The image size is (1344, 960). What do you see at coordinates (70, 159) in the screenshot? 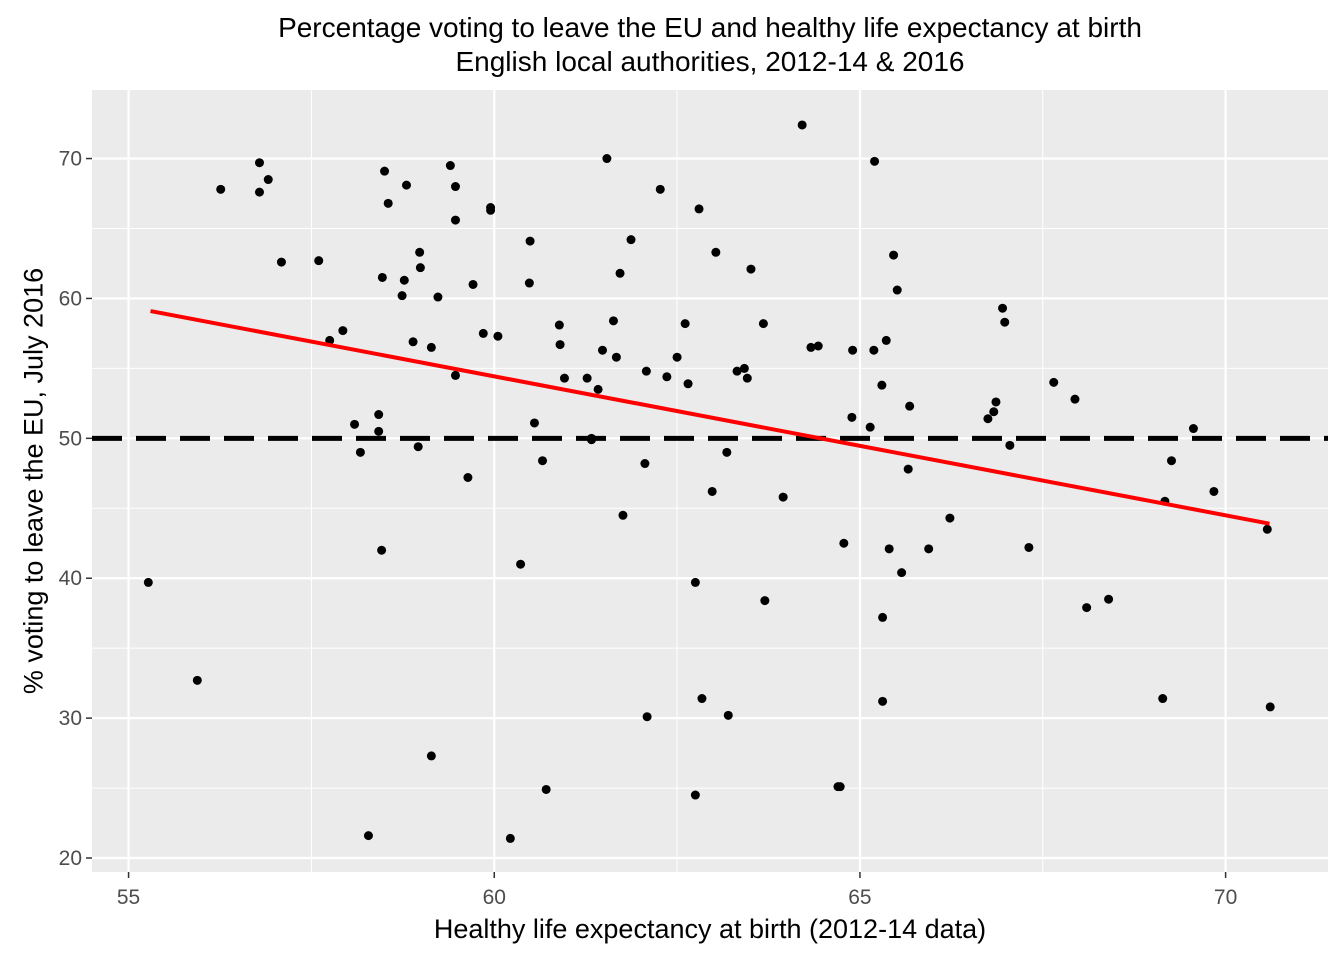
I see `y-tick-label: 70` at bounding box center [70, 159].